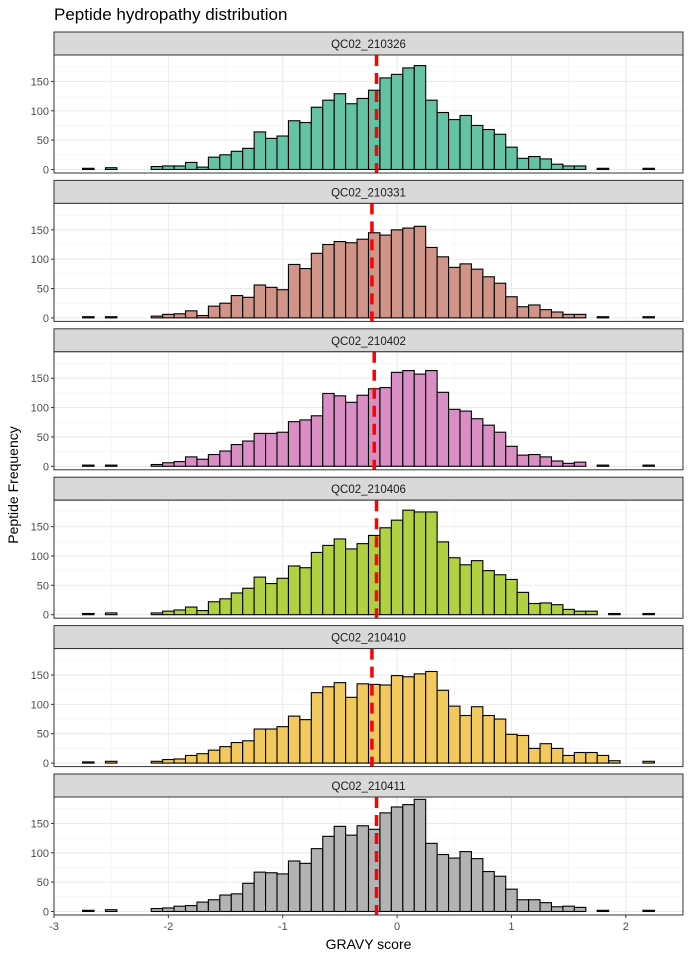 The image size is (691, 960). I want to click on x-axis: -3 -2 -1 0 1 2, so click(339, 924).